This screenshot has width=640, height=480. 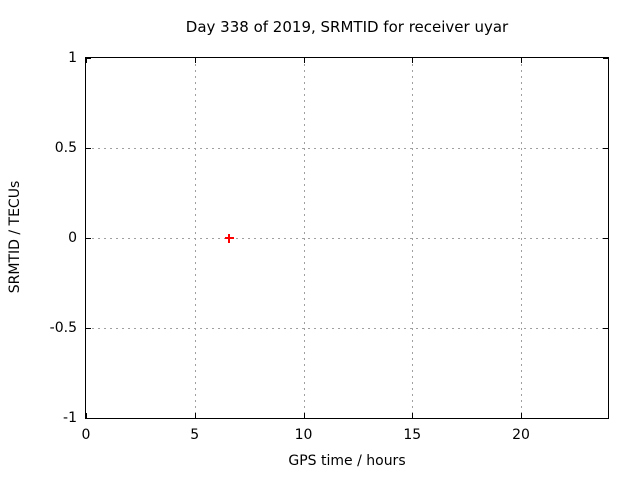 I want to click on y-tick-label: 0.5, so click(x=65, y=148).